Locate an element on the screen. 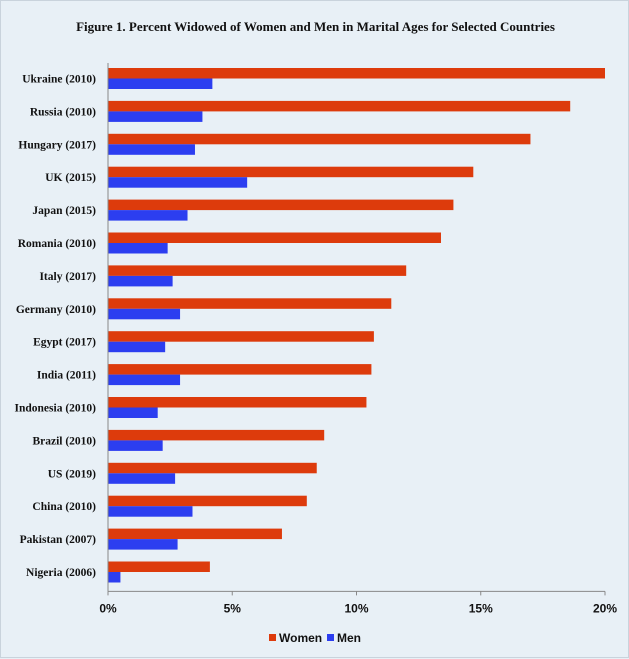 This screenshot has width=629, height=659. x-tick-label: 0% is located at coordinates (108, 608).